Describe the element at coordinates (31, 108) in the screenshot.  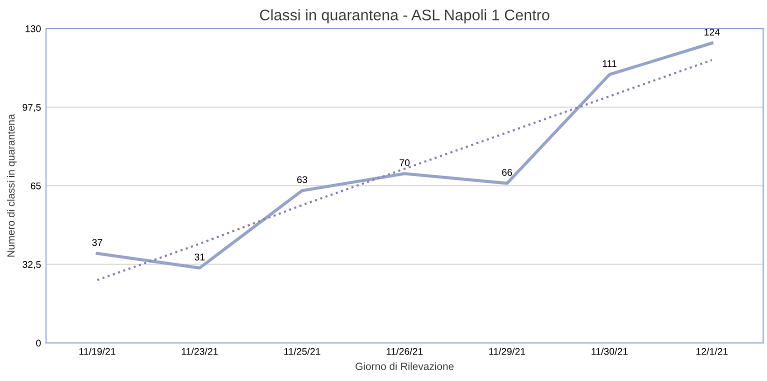
I see `y-tick-label: 97,5` at that location.